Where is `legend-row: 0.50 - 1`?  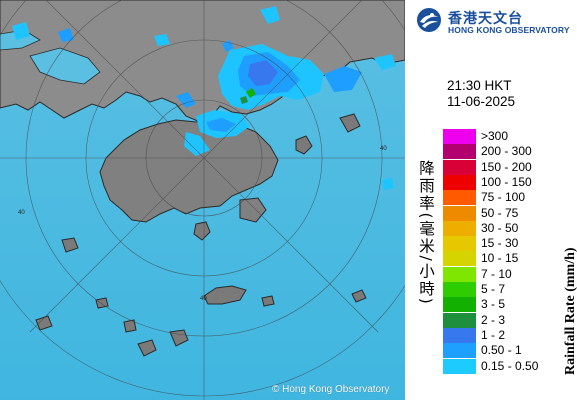 legend-row: 0.50 - 1 is located at coordinates (510, 350).